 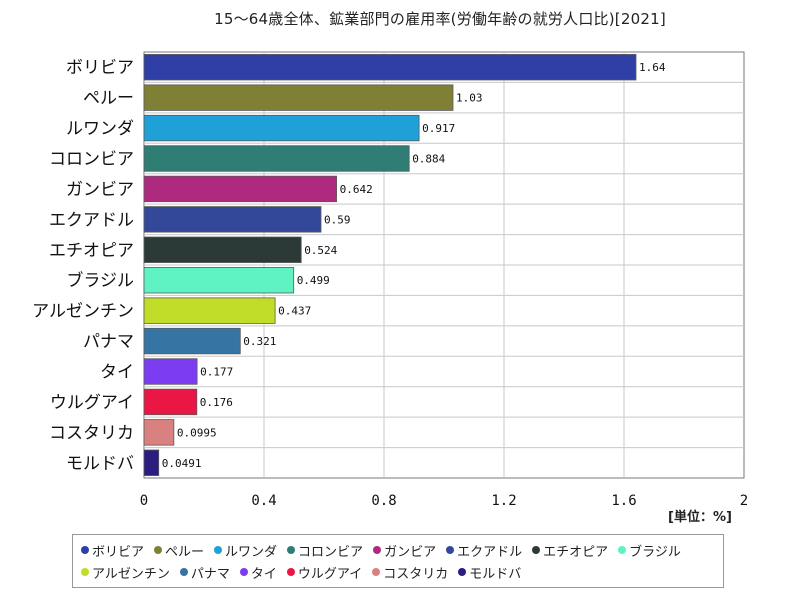 I want to click on category-label: パナマ, so click(x=108, y=342).